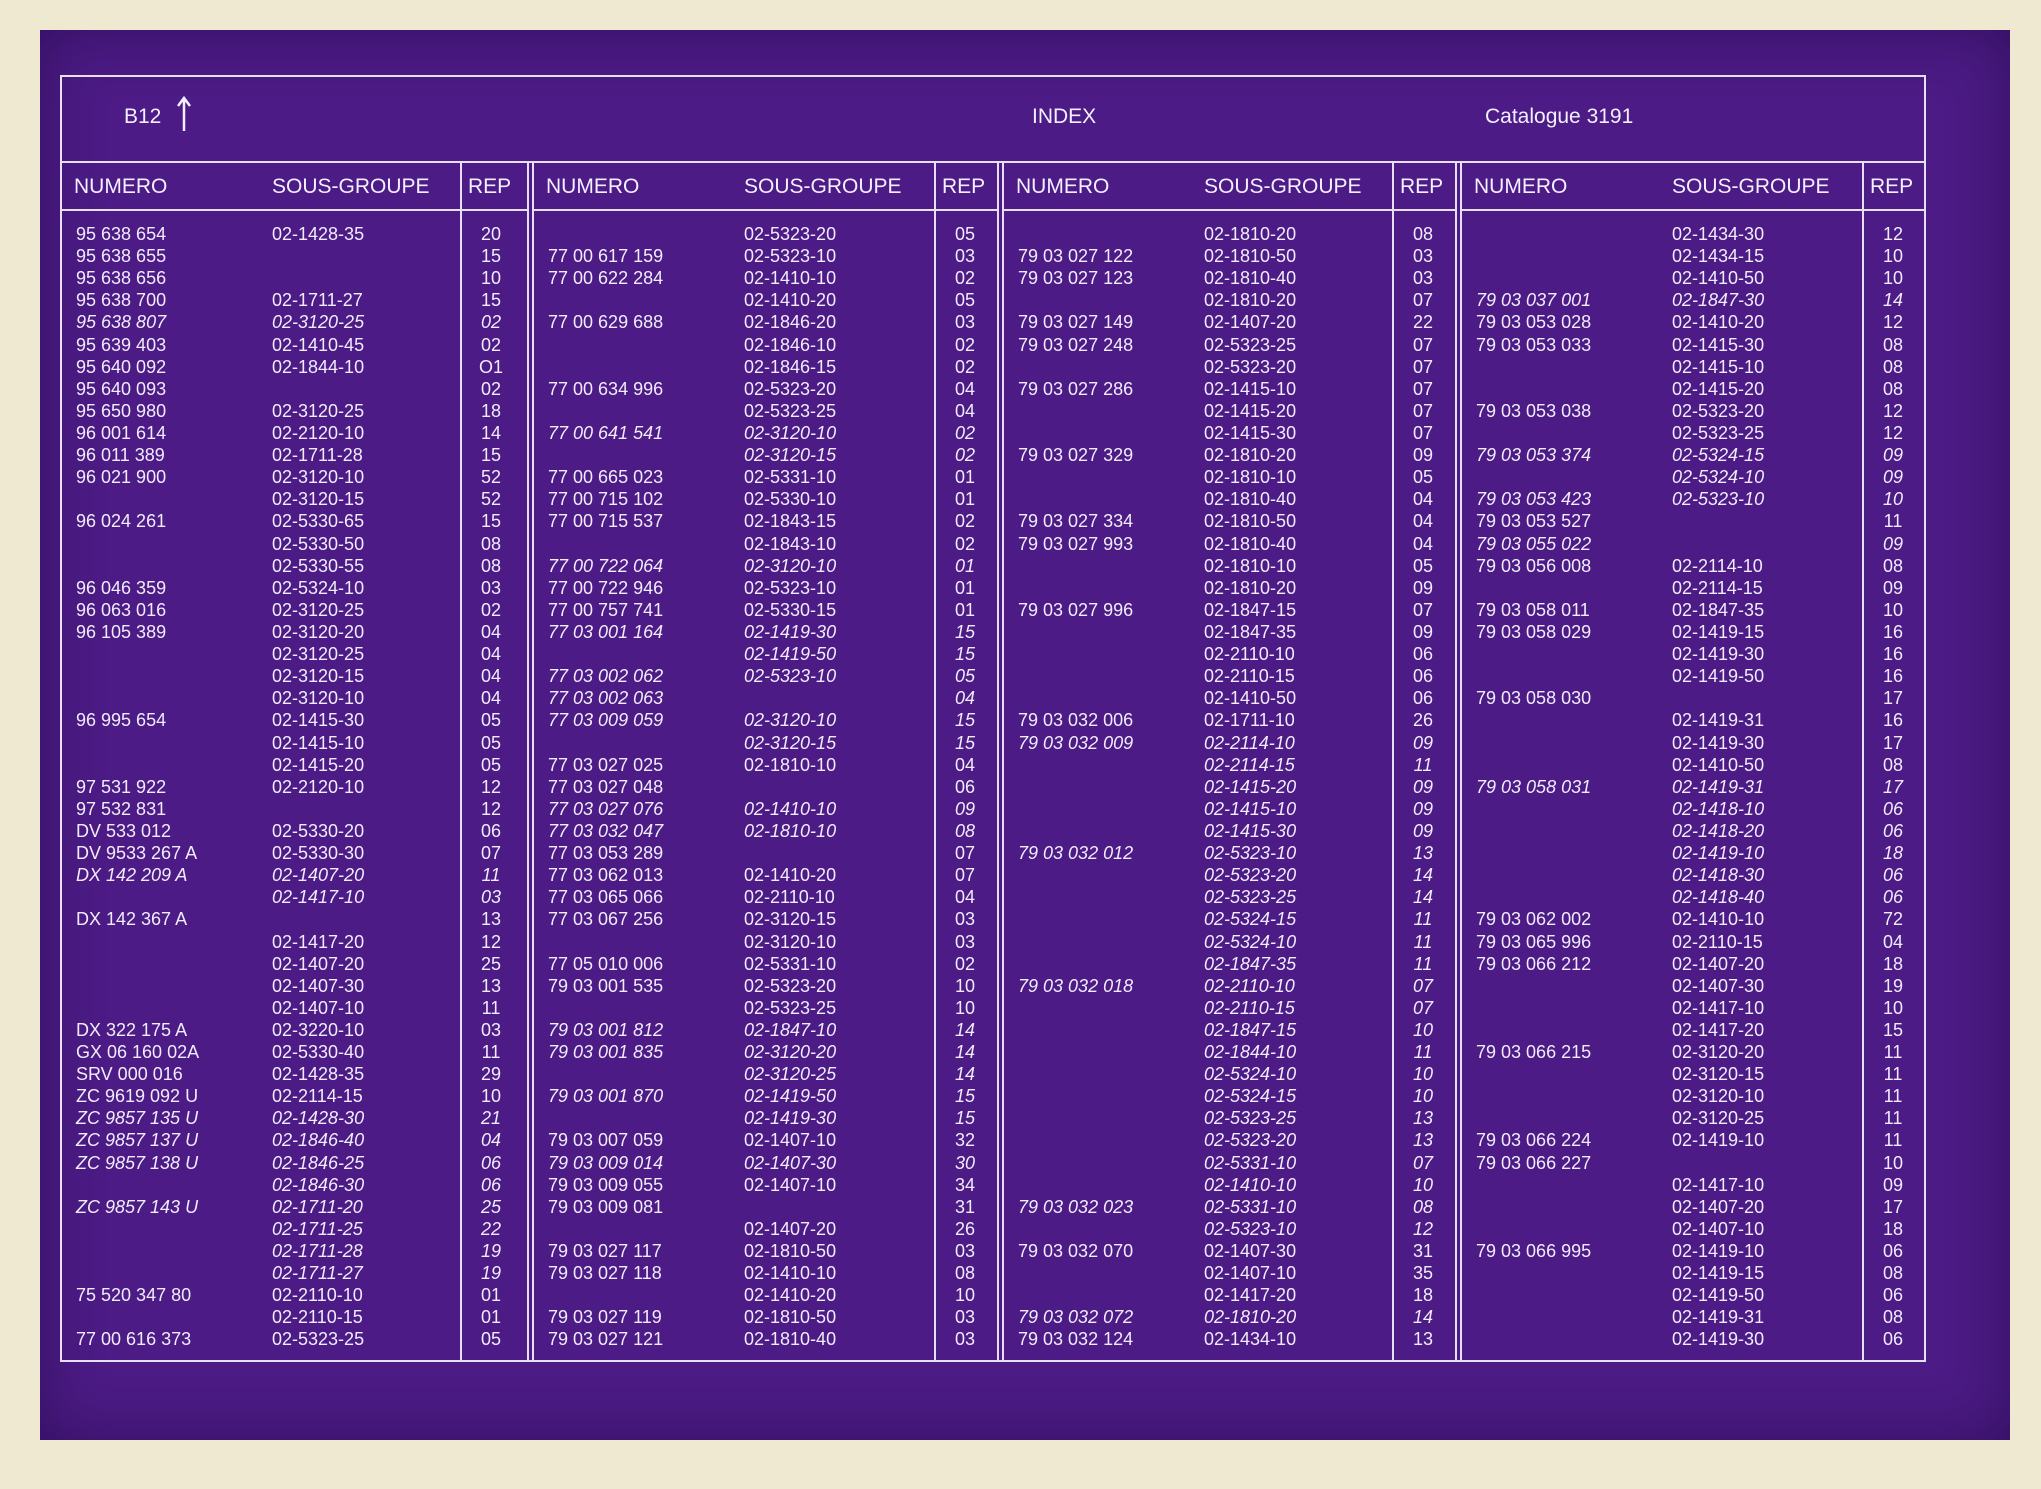  Describe the element at coordinates (317, 1251) in the screenshot. I see `sous-groupe: 02-1711-28` at that location.